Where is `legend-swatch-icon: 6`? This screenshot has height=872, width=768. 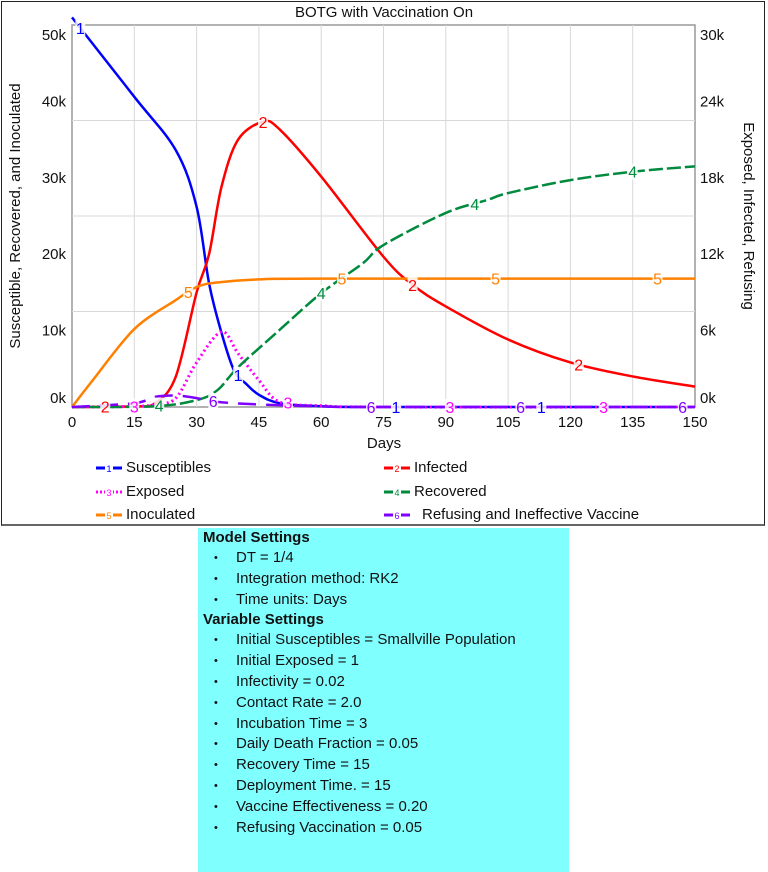
legend-swatch-icon: 6 is located at coordinates (397, 514).